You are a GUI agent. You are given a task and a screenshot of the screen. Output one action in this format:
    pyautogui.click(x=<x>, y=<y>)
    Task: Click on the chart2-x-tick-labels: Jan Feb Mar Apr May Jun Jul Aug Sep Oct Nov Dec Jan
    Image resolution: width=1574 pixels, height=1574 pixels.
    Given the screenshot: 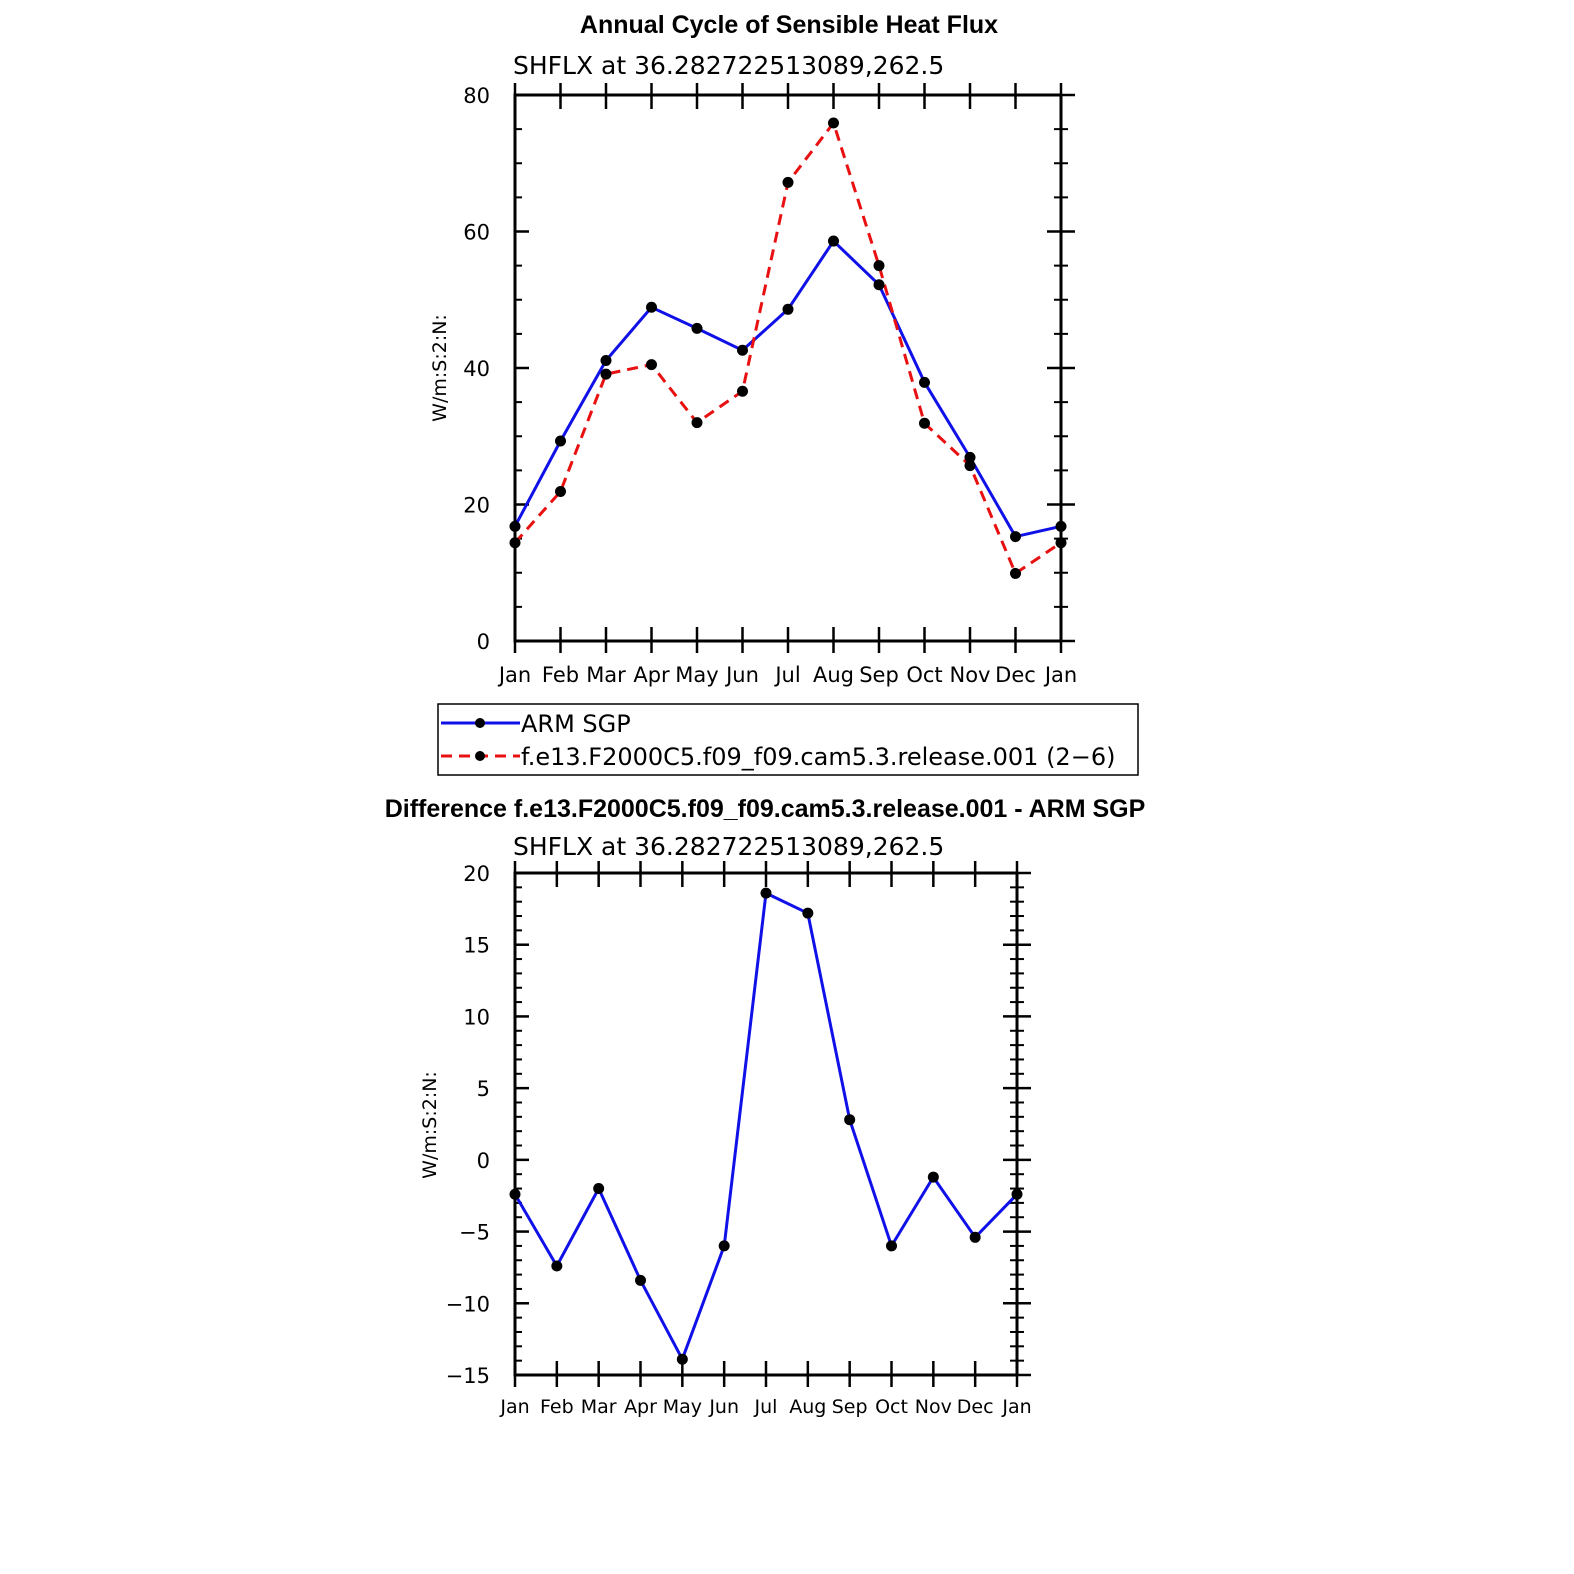 What is the action you would take?
    pyautogui.click(x=765, y=1407)
    